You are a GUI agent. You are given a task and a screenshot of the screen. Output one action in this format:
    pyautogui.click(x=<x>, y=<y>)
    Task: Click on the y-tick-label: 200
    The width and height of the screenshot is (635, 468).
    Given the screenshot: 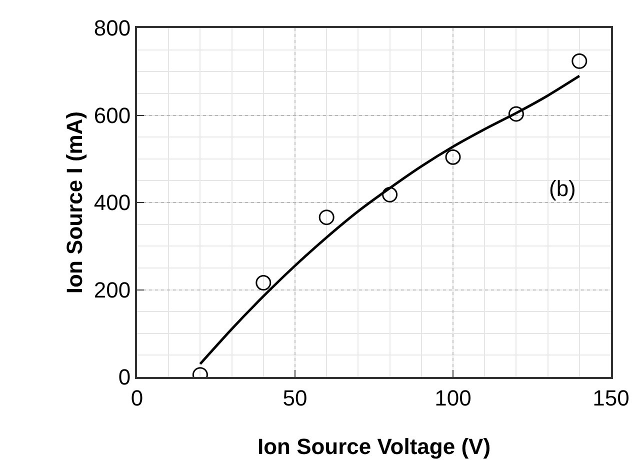 What is the action you would take?
    pyautogui.click(x=112, y=289)
    